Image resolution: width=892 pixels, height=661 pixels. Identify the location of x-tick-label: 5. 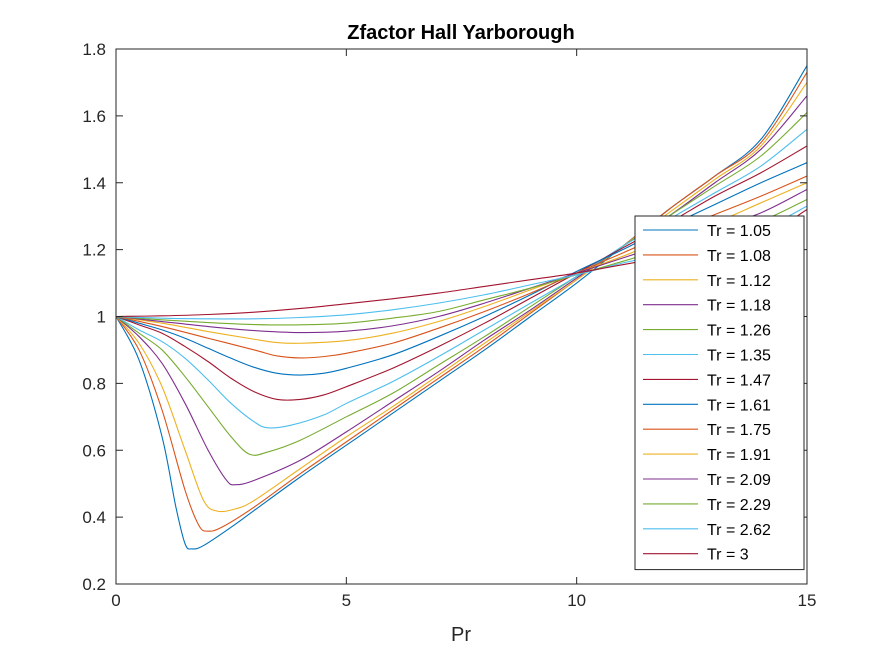
(346, 600).